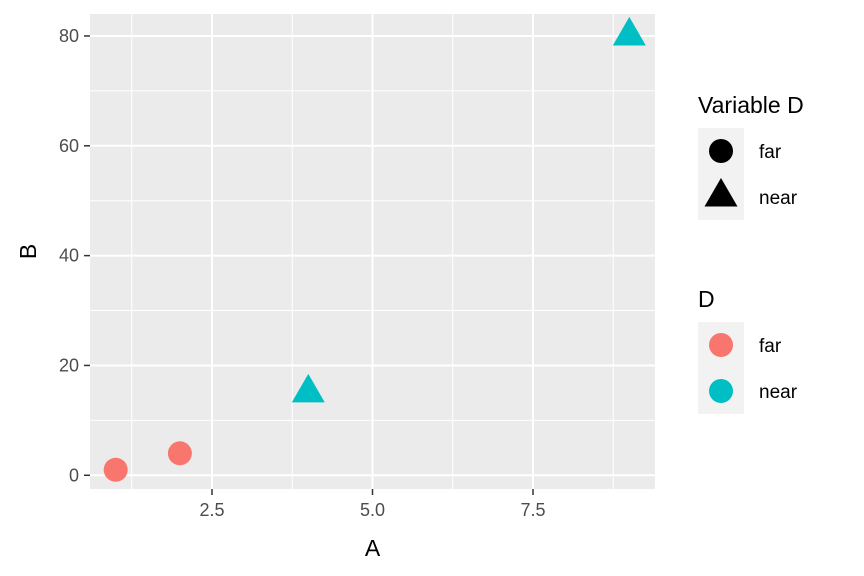 Image resolution: width=864 pixels, height=576 pixels. Describe the element at coordinates (706, 299) in the screenshot. I see `legend-title: D` at that location.